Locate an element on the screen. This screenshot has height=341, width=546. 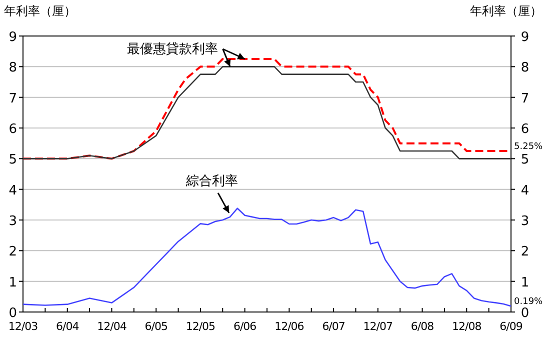
x-tick-label: 6/08 is located at coordinates (422, 326).